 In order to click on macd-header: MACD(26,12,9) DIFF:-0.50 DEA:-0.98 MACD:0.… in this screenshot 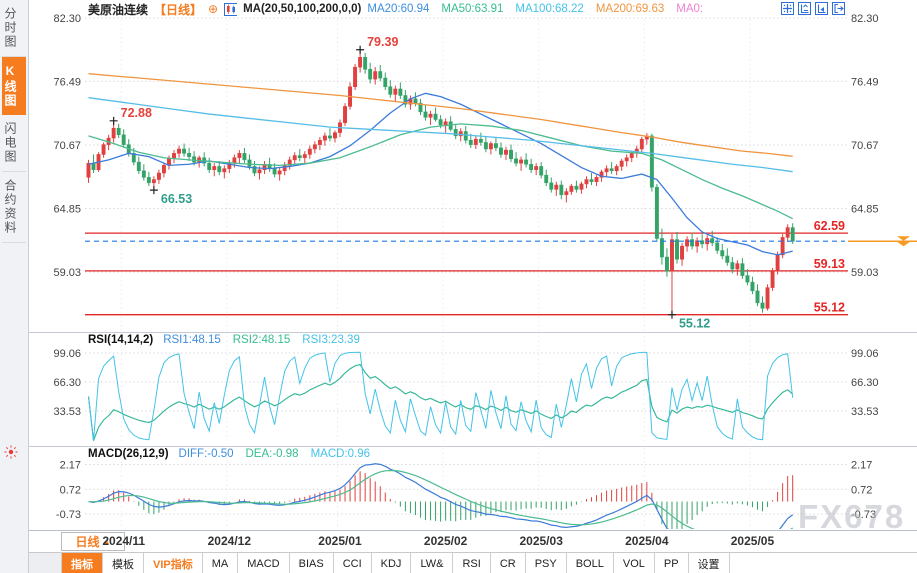, I will do `click(229, 454)`.